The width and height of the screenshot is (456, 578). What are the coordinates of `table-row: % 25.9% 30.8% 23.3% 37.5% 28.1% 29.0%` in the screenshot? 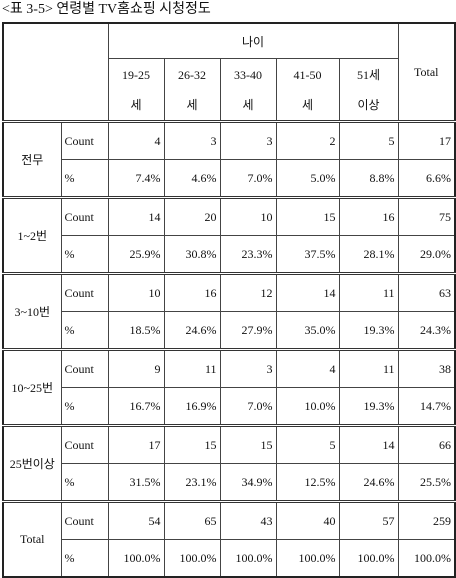 It's located at (229, 254).